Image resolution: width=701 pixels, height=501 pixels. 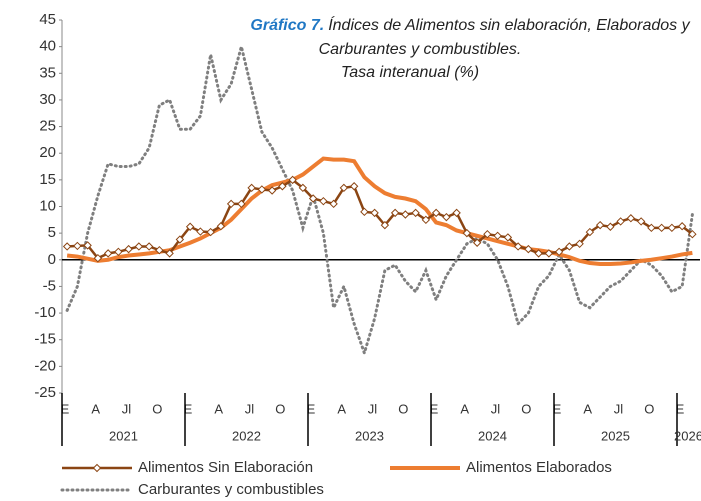 I want to click on year-label: 2024, so click(x=492, y=435).